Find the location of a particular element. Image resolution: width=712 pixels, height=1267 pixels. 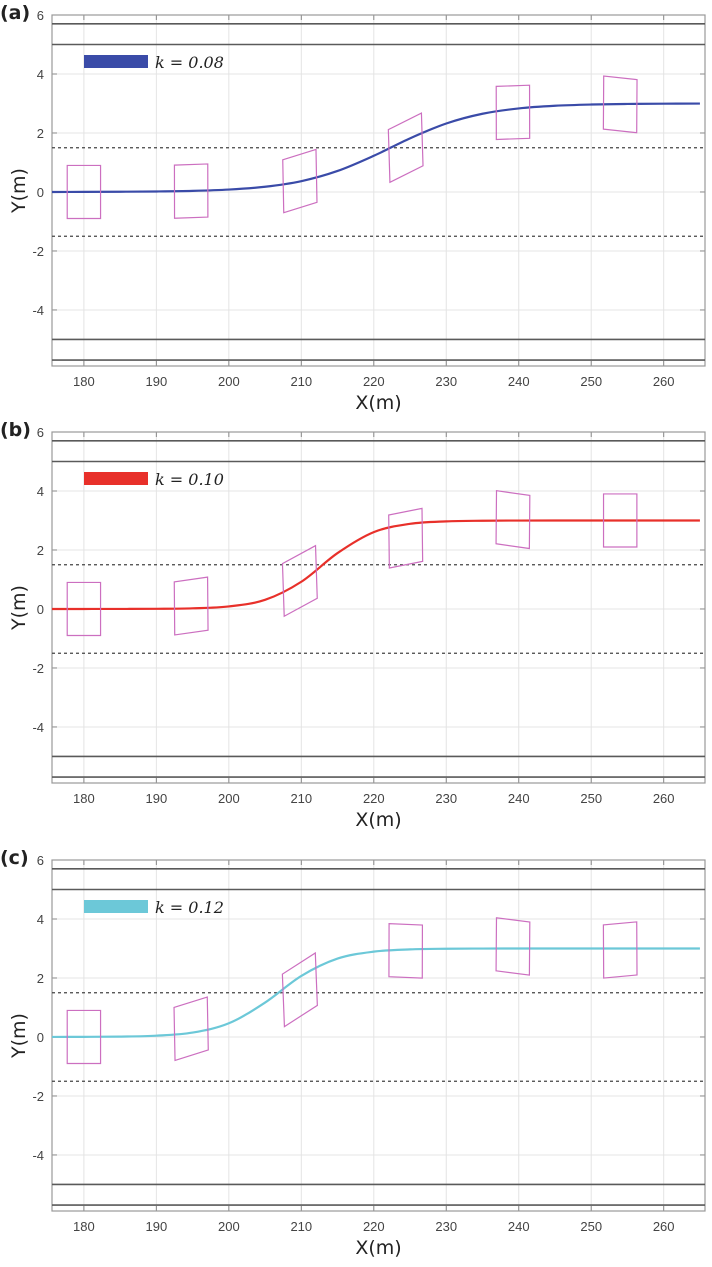

legend-label: k = 0.10 is located at coordinates (189, 479).